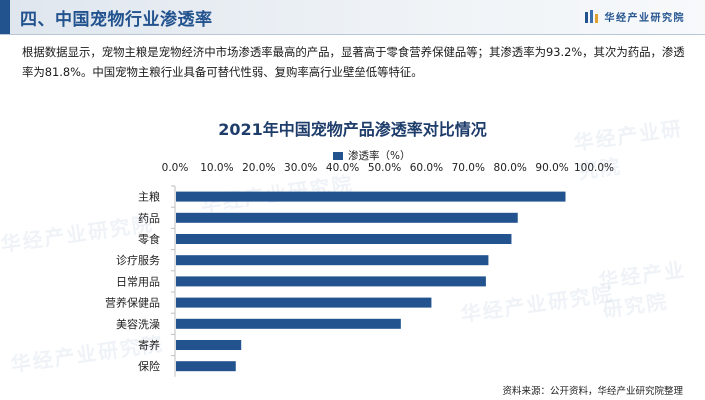  Describe the element at coordinates (510, 168) in the screenshot. I see `x-tick-label: 80.0%` at that location.